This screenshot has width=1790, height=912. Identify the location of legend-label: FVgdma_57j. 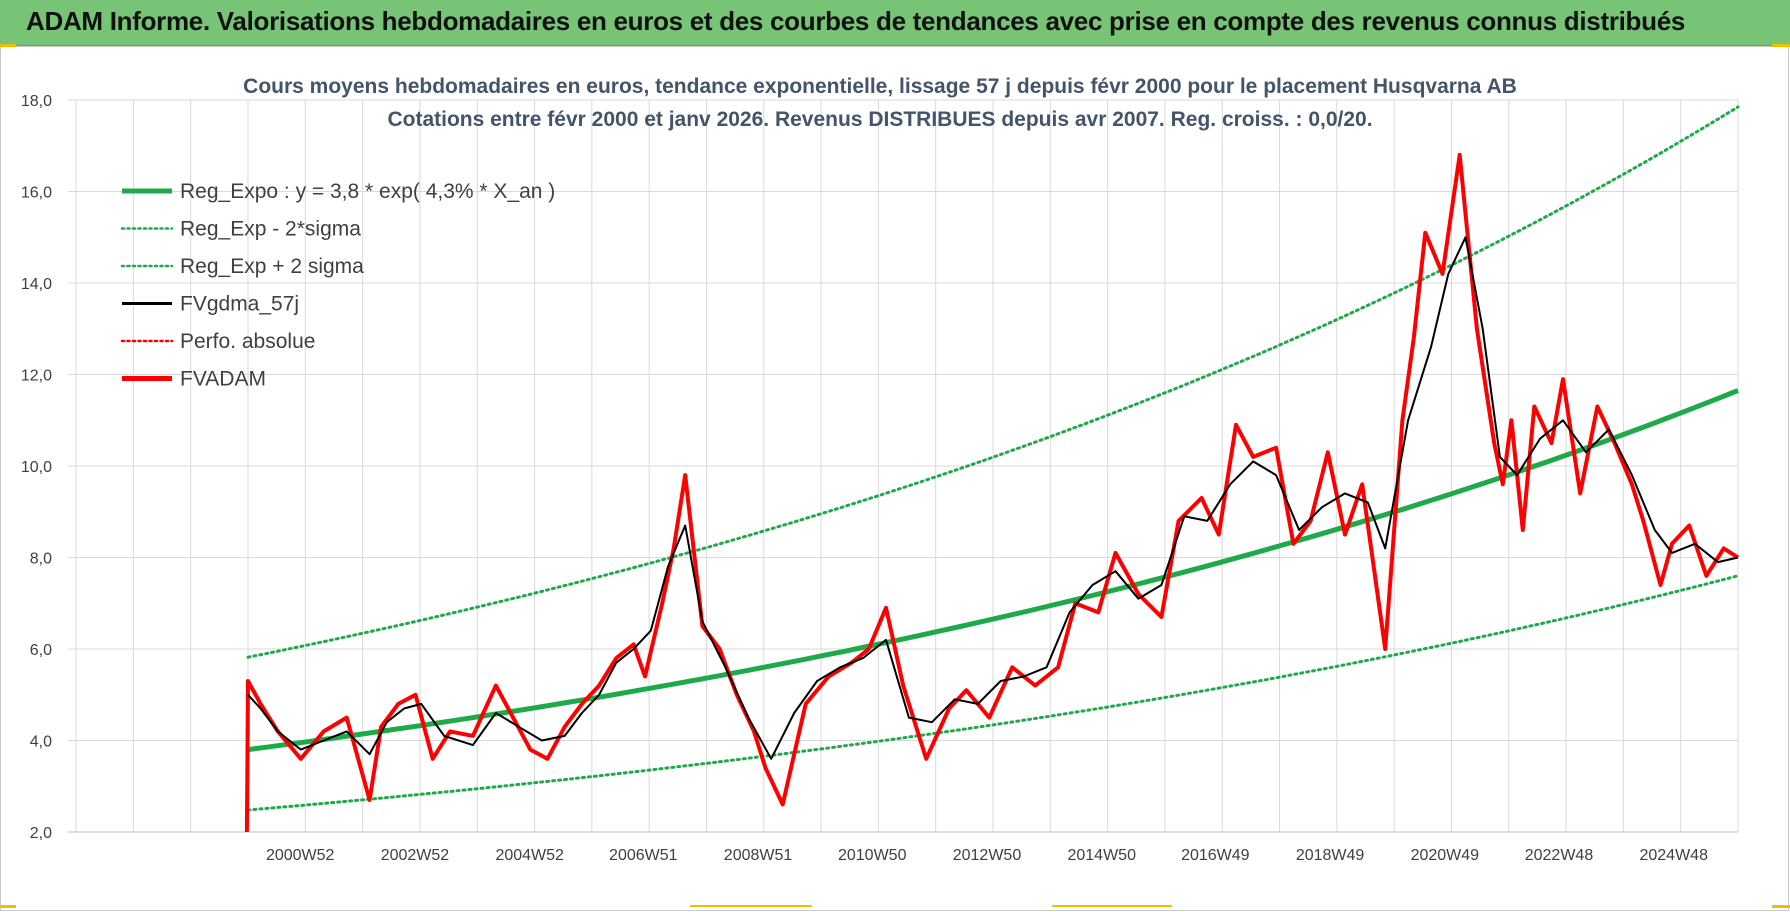
(239, 304).